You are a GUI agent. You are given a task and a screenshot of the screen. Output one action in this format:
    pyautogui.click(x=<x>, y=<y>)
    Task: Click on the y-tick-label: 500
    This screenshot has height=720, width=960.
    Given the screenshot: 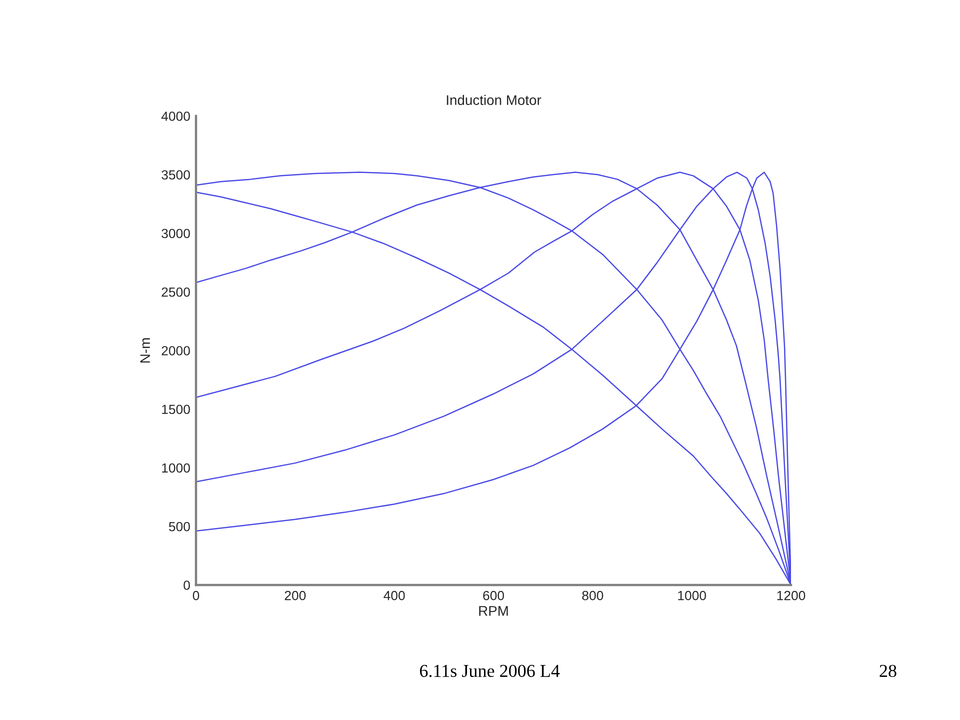 What is the action you would take?
    pyautogui.click(x=179, y=527)
    